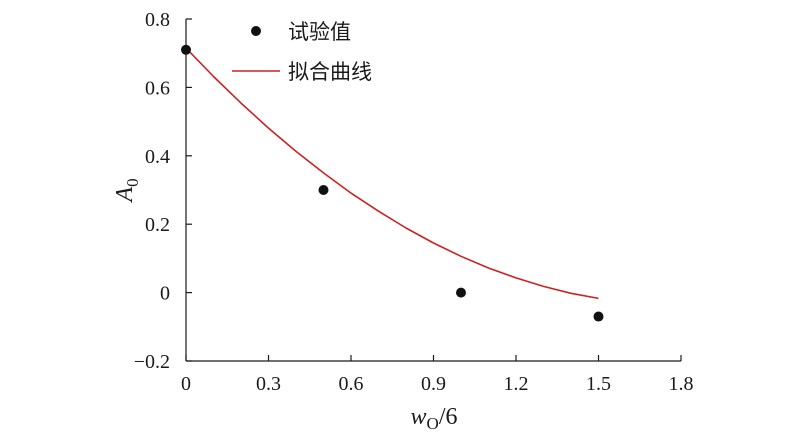 This screenshot has width=800, height=440. Describe the element at coordinates (165, 294) in the screenshot. I see `y-tick-label: 0` at that location.